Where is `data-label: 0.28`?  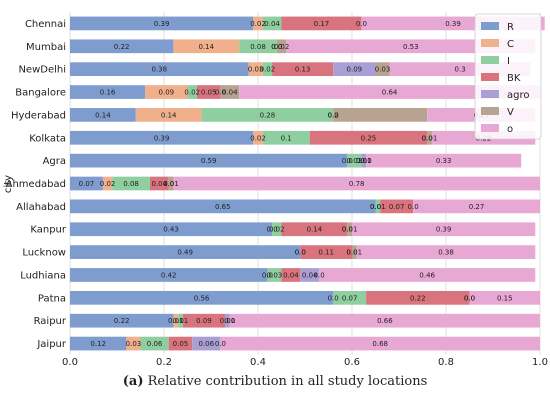 data-label: 0.28 is located at coordinates (268, 115).